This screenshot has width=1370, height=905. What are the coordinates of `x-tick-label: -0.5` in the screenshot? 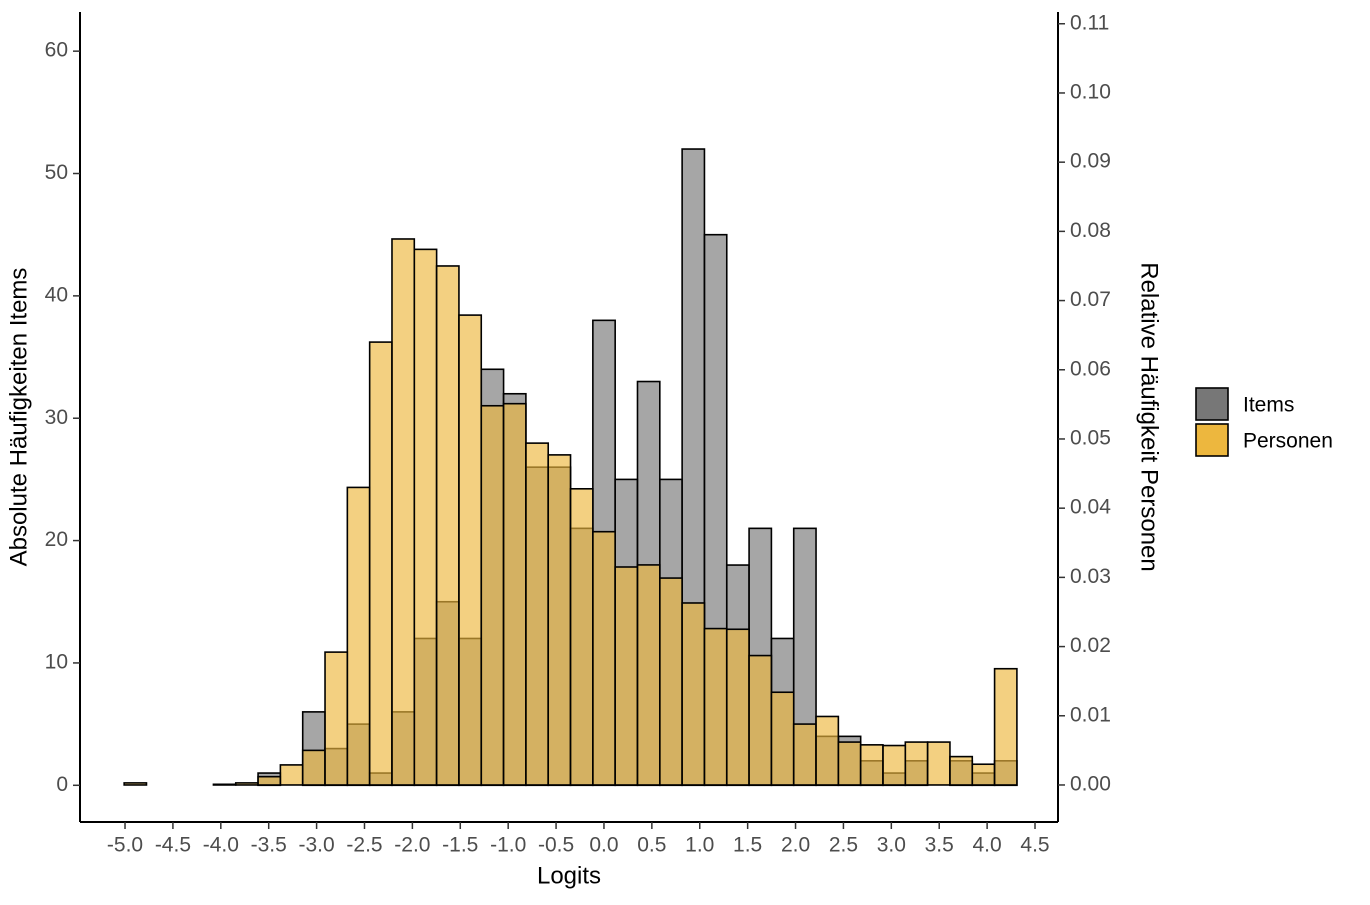 It's located at (556, 845).